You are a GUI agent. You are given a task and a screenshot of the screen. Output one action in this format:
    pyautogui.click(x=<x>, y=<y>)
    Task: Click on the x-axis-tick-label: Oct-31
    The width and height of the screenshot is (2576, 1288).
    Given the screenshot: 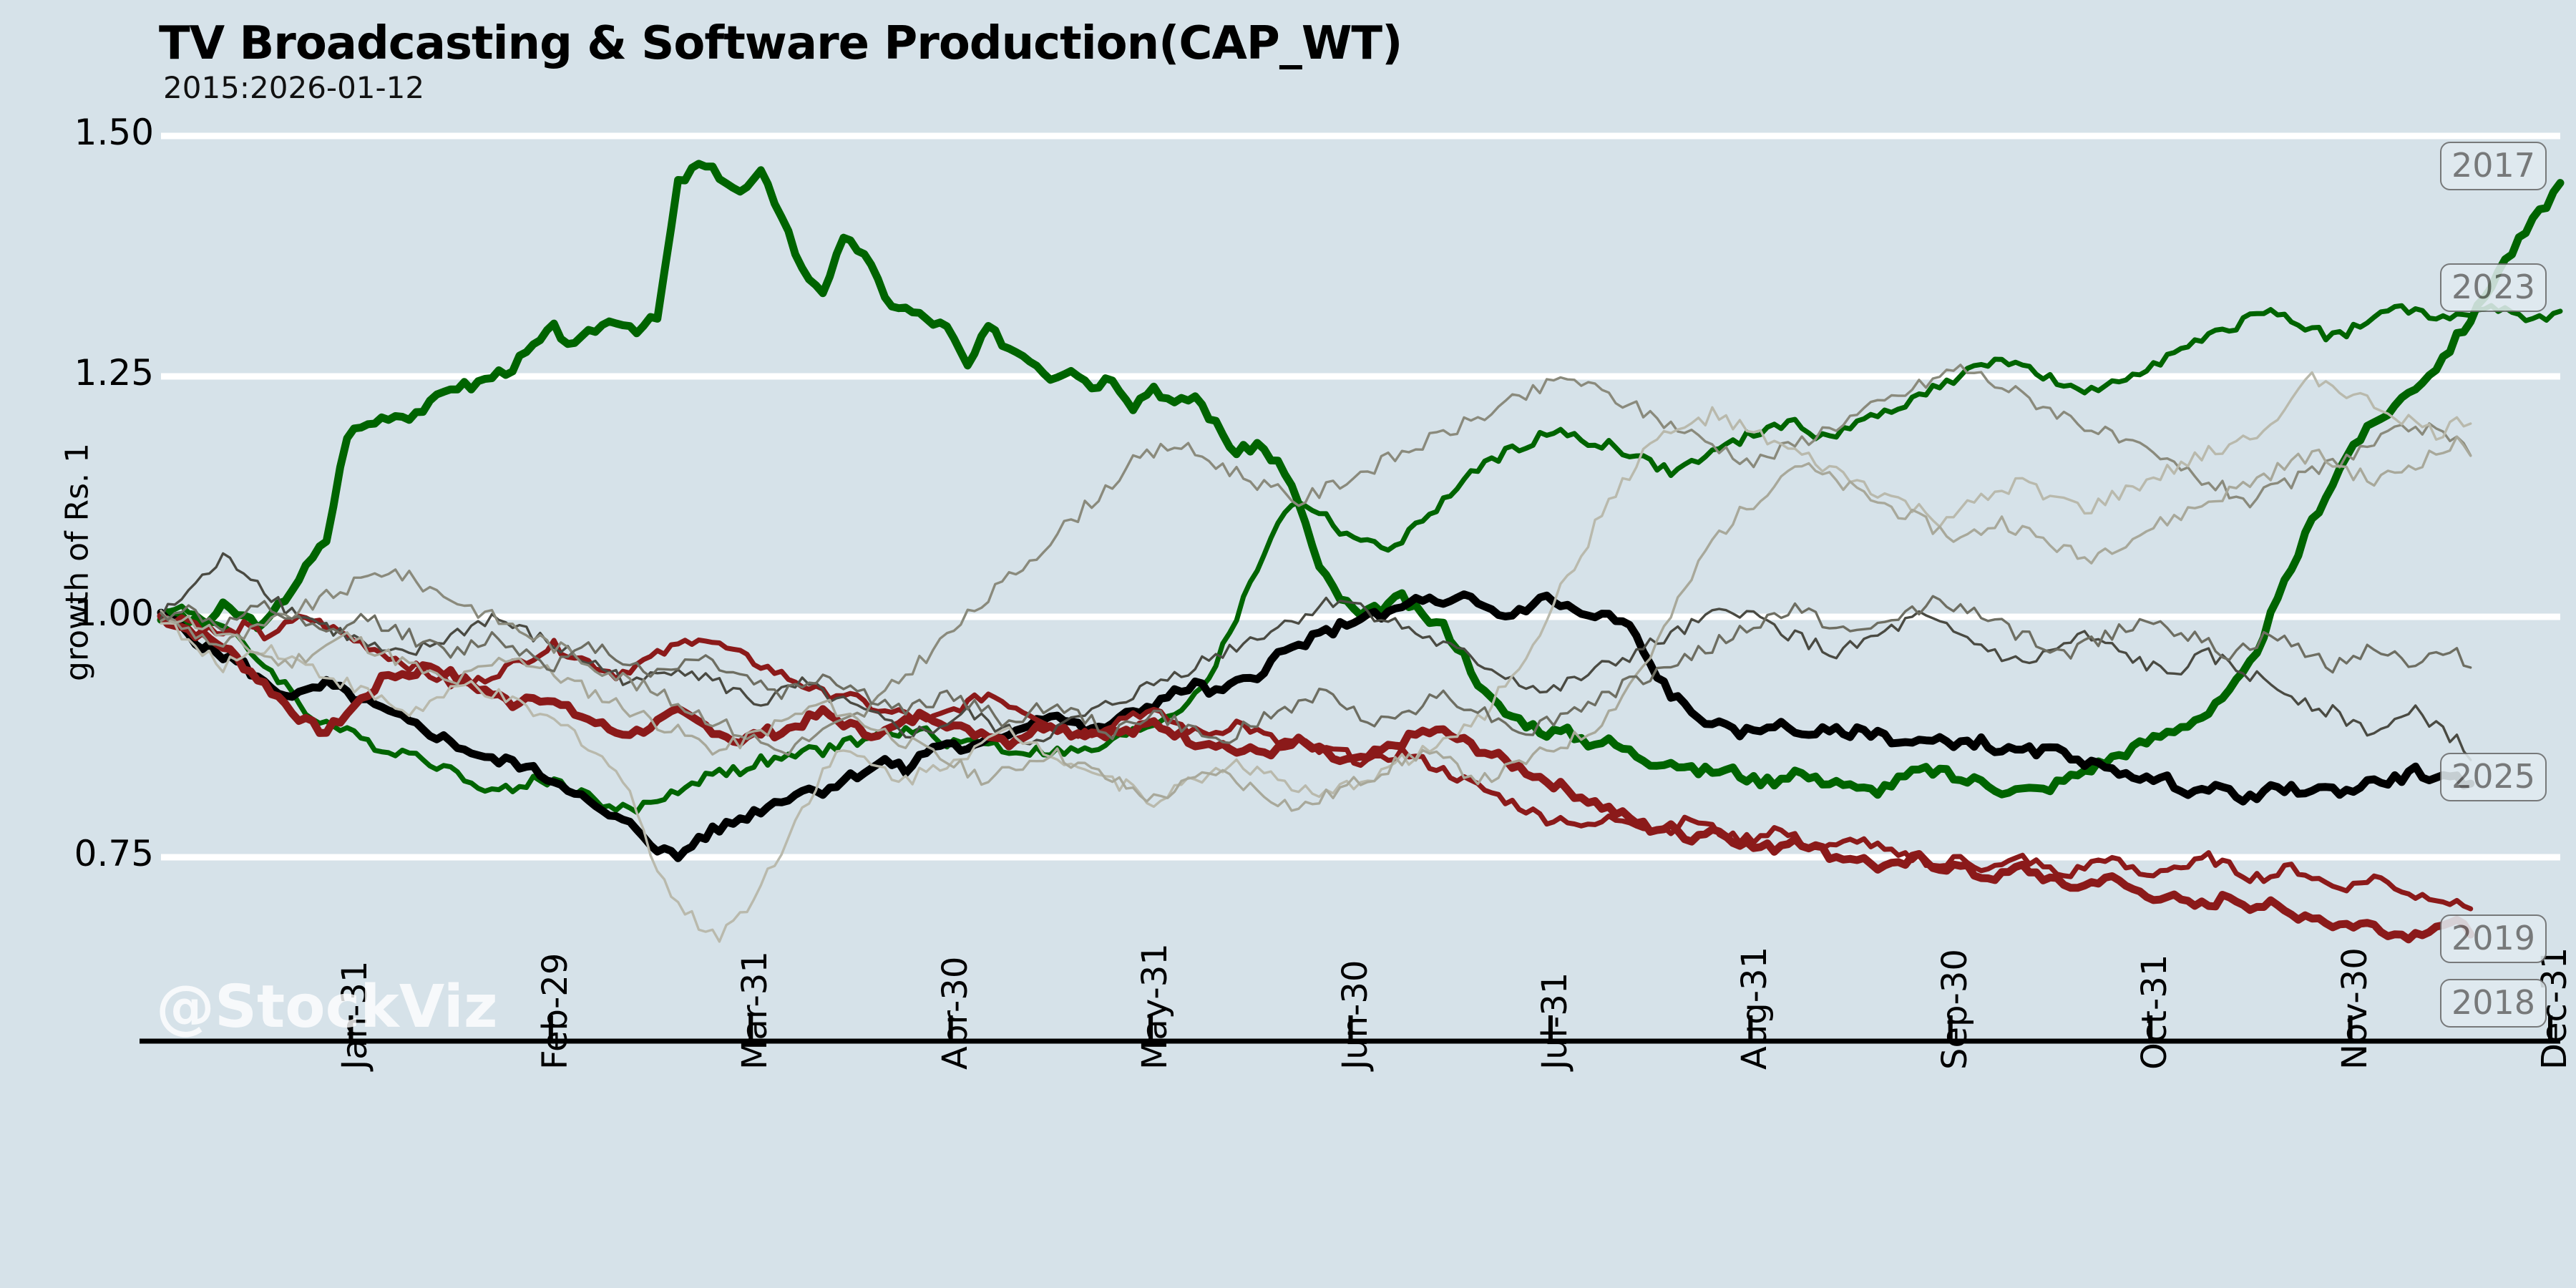 What is the action you would take?
    pyautogui.click(x=2155, y=1012)
    